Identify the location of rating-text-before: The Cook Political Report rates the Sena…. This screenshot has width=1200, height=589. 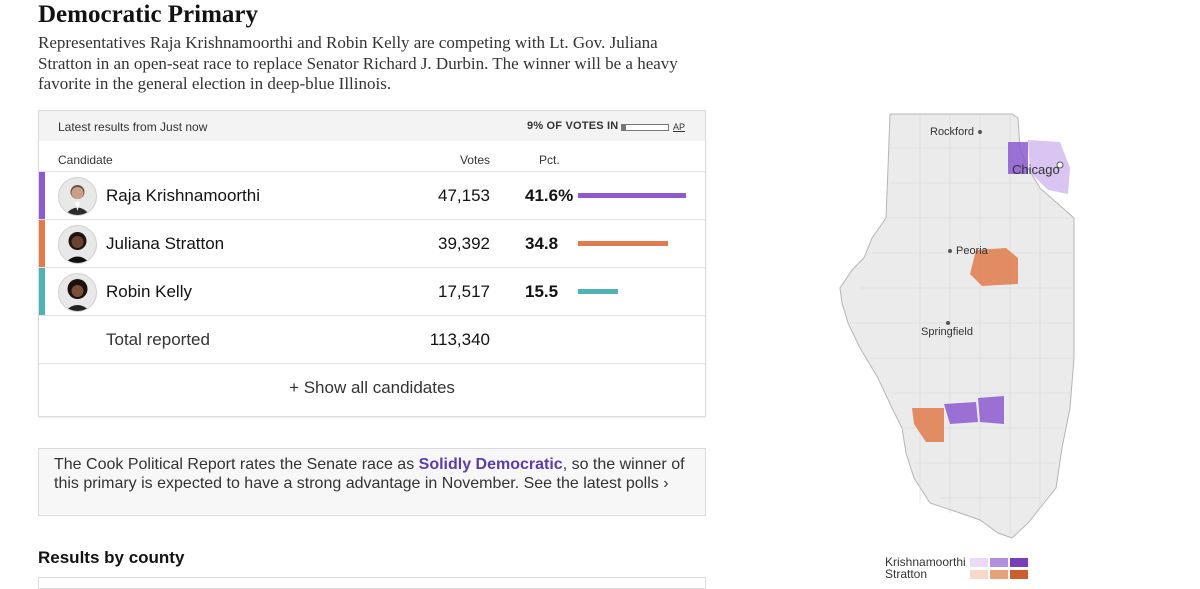
(236, 464).